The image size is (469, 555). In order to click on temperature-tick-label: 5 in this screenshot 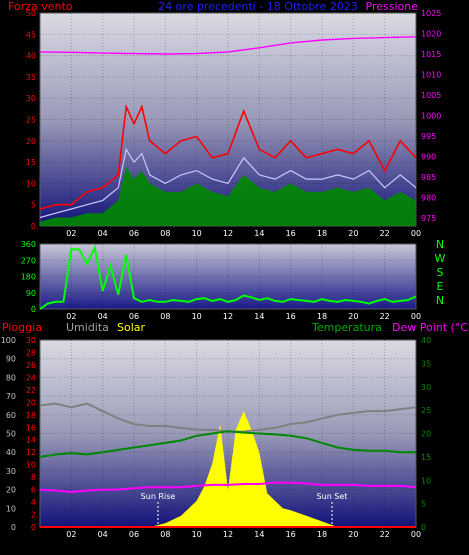, I will do `click(423, 504)`.